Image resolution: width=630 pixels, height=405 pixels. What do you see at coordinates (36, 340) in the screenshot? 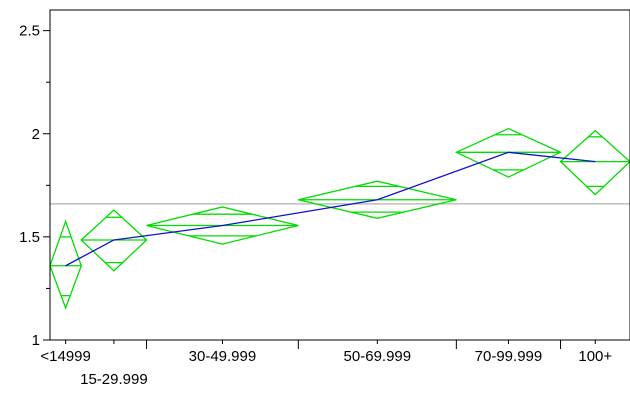
I see `y-tick-label: 1` at bounding box center [36, 340].